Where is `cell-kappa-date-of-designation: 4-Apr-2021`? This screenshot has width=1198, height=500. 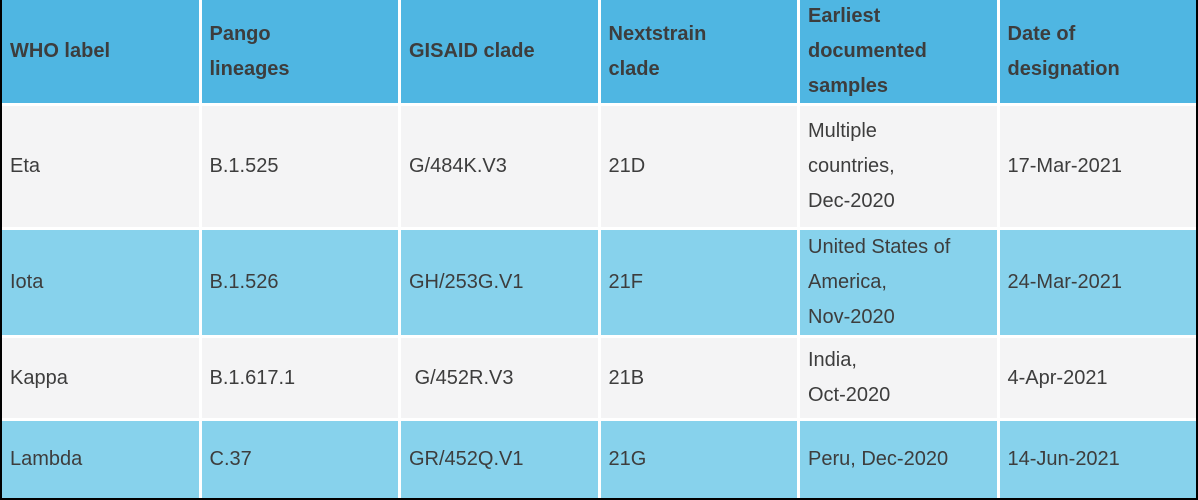 cell-kappa-date-of-designation: 4-Apr-2021 is located at coordinates (1097, 378).